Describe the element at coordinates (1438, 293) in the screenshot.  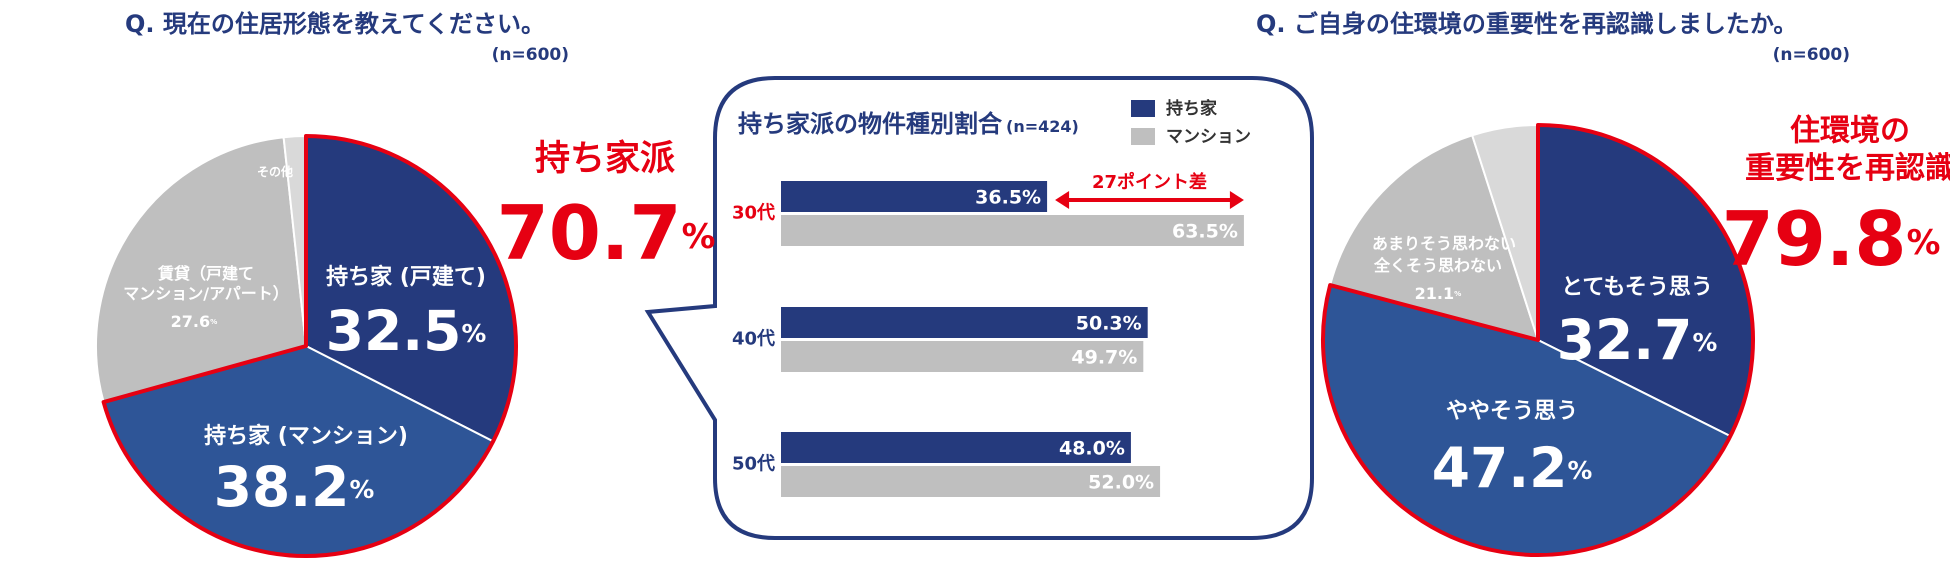
I see `annotation: 21.1%` at that location.